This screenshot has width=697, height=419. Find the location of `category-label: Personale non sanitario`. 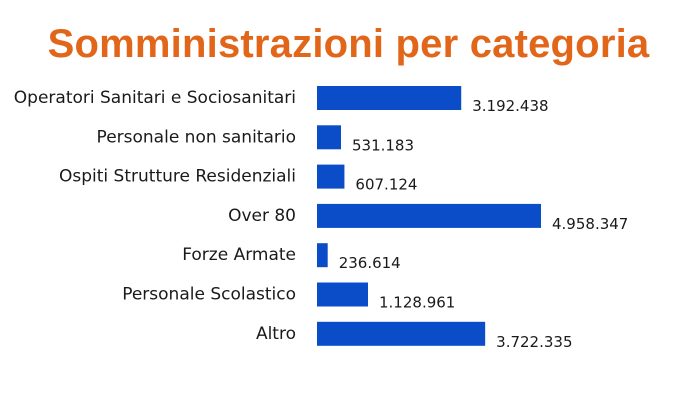

category-label: Personale non sanitario is located at coordinates (196, 137).